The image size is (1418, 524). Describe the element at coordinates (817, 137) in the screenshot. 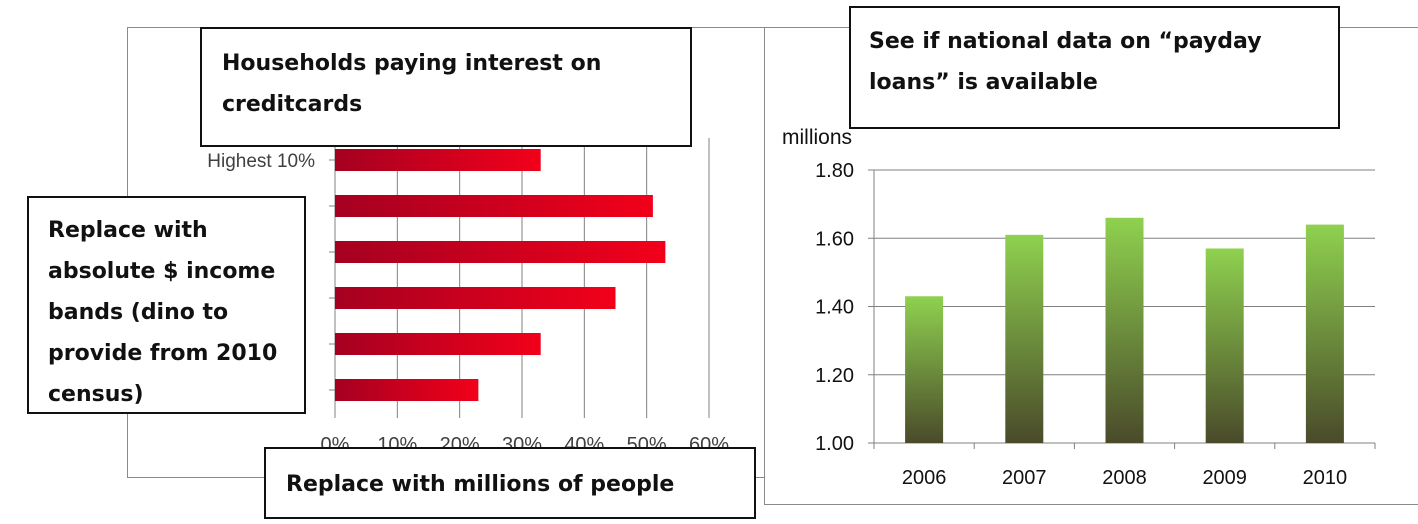

I see `y-axis-unit-label: millions` at that location.